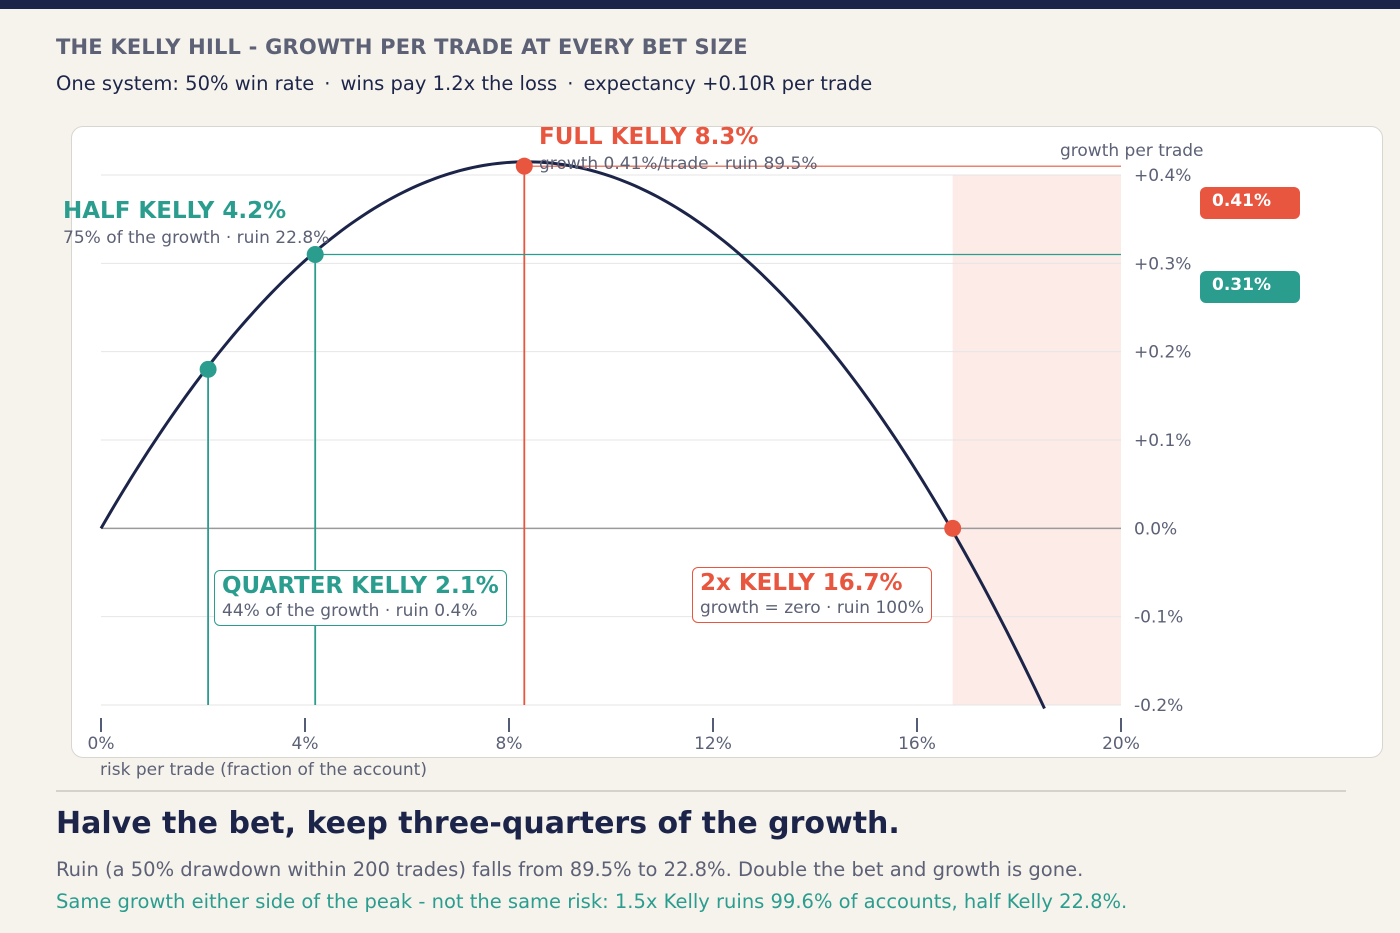  Describe the element at coordinates (208, 369) in the screenshot. I see `quarter-kelly-point` at that location.